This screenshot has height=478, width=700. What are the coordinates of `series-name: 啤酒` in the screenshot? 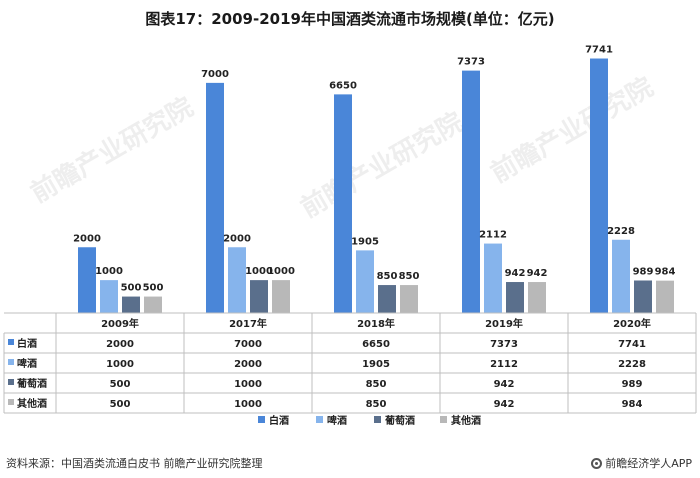 It's located at (27, 363).